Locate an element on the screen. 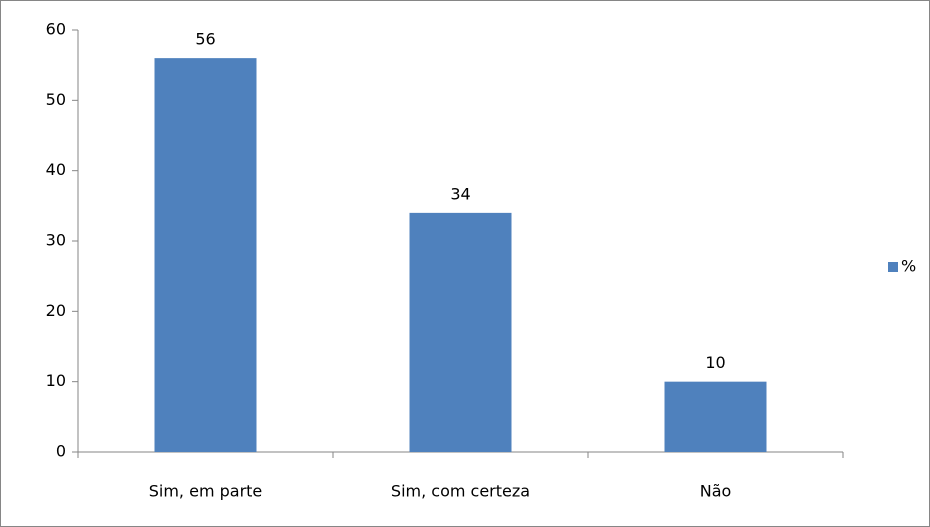 The height and width of the screenshot is (527, 930). y-tick-label: 30 is located at coordinates (56, 240).